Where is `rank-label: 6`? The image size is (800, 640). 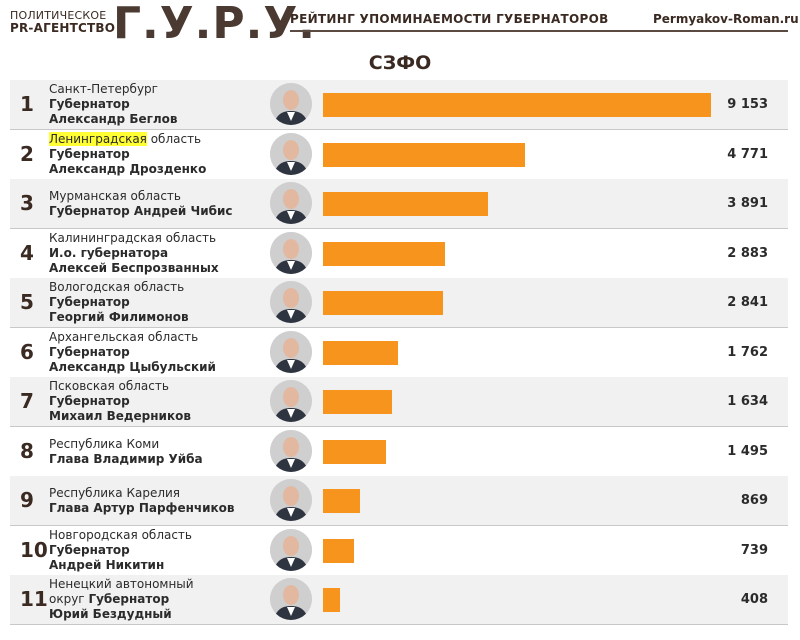
rank-label: 6 is located at coordinates (27, 351).